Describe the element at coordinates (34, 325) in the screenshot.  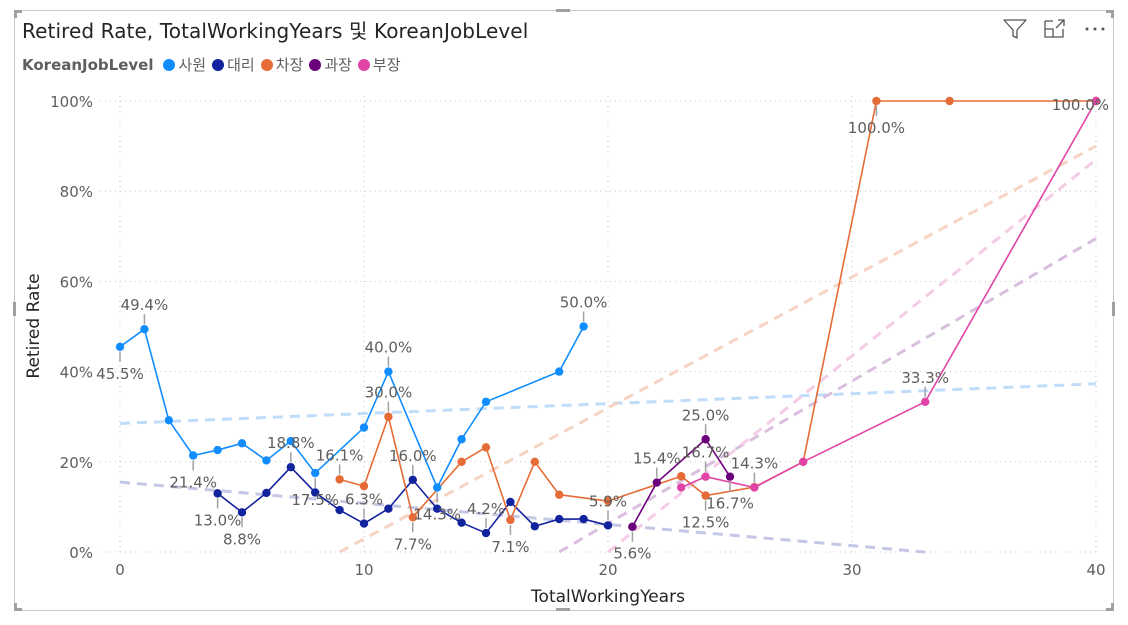
I see `y-axis-title: Retired Rate` at that location.